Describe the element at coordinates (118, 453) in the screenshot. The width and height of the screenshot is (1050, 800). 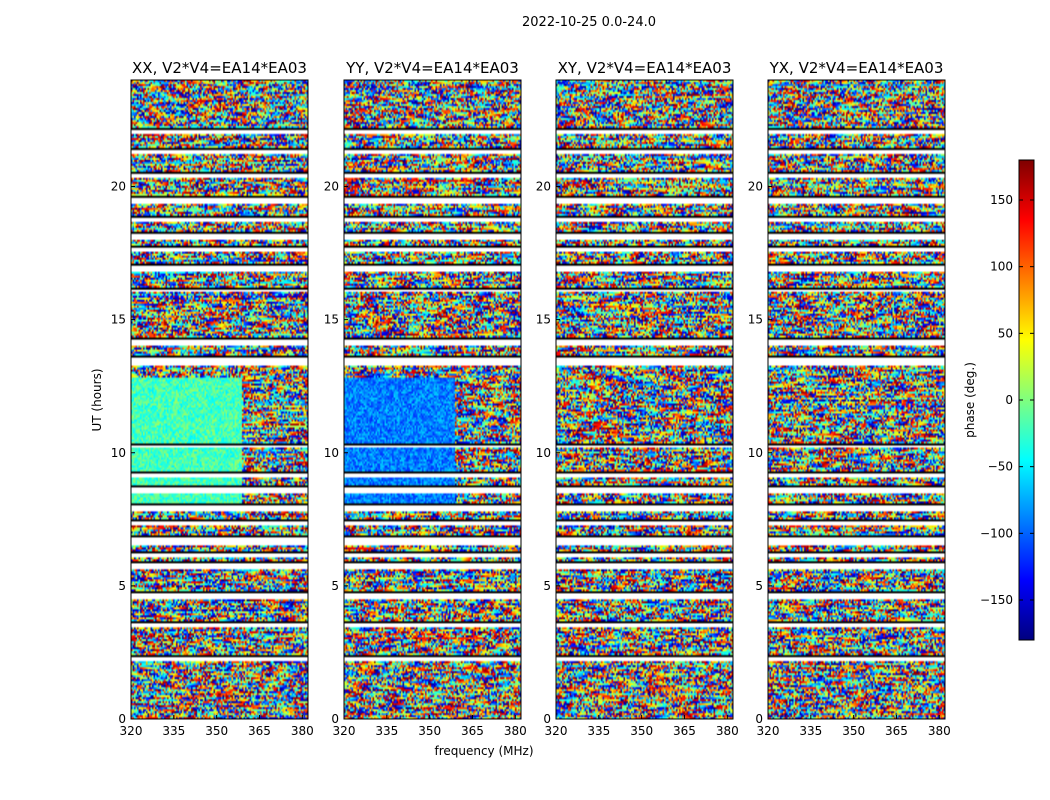
I see `y-tick-label-0-2: 10` at that location.